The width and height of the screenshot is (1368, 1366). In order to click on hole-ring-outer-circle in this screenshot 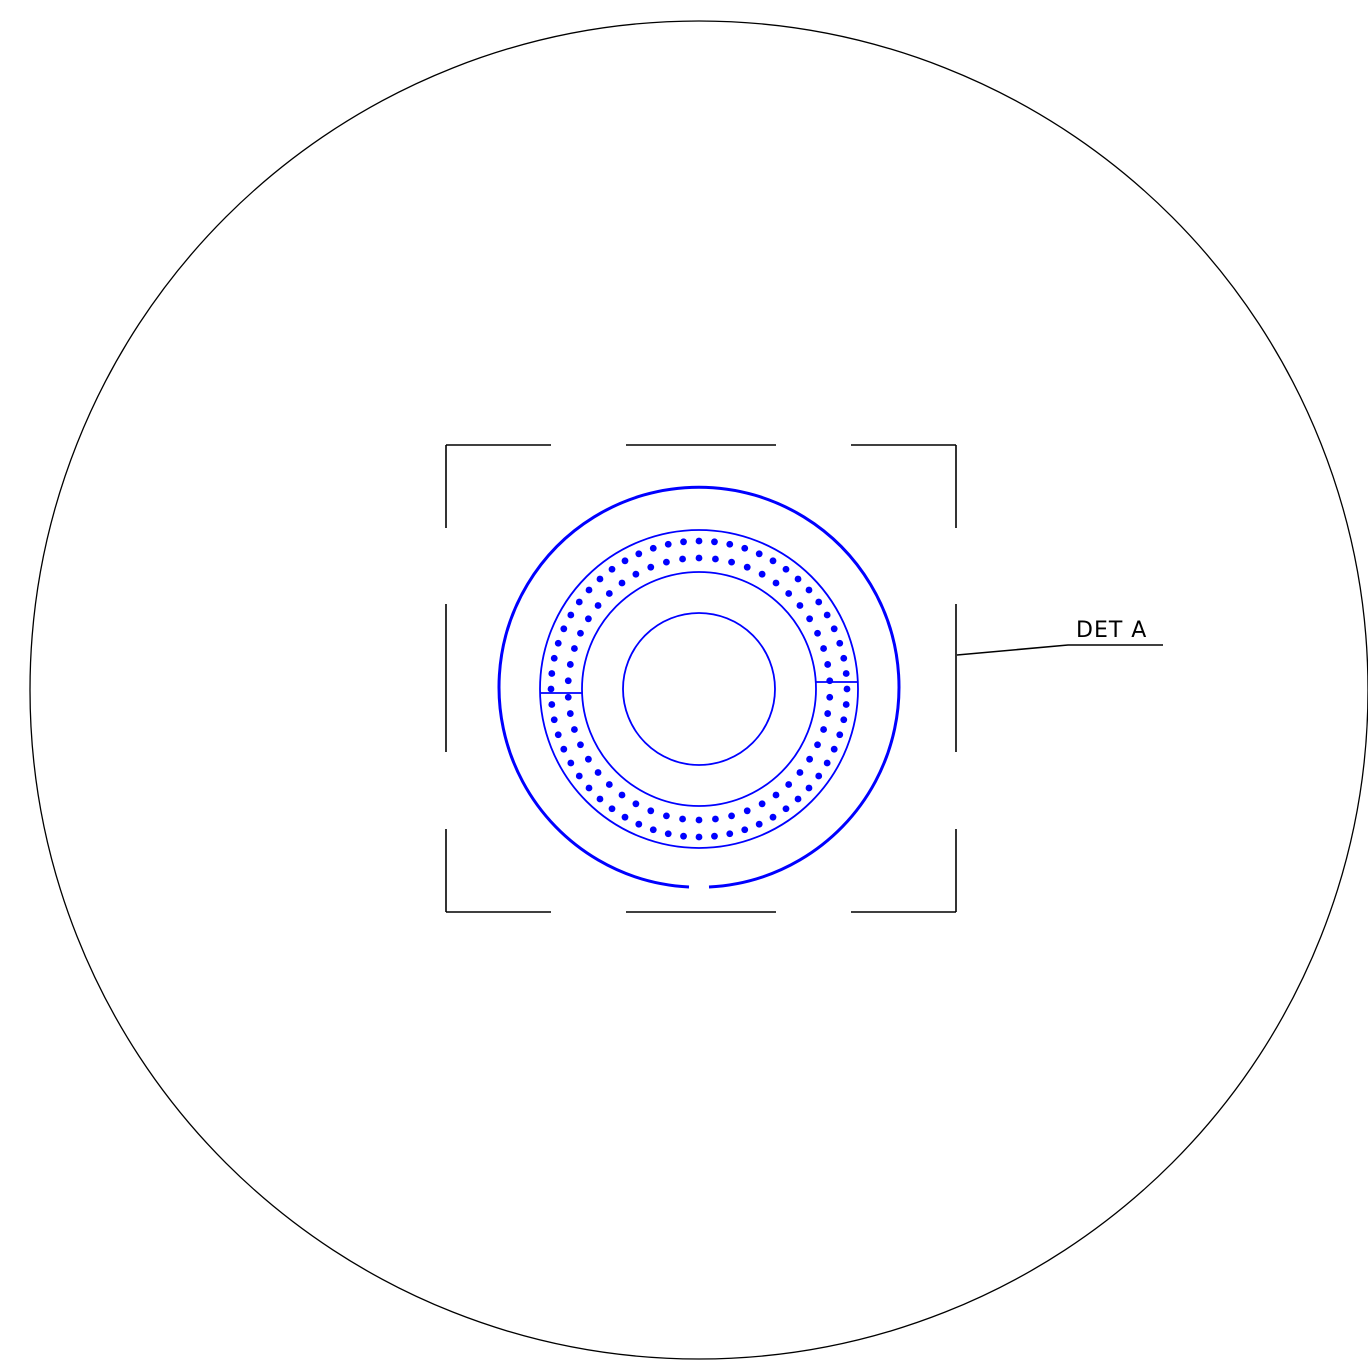, I will do `click(699, 689)`.